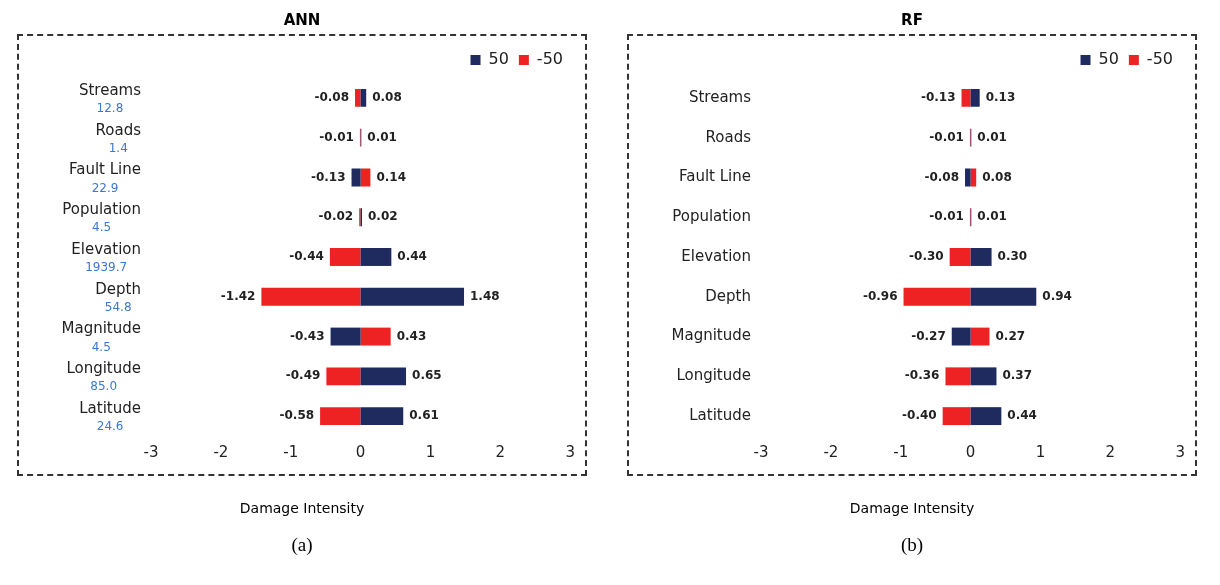 The height and width of the screenshot is (585, 1220). I want to click on data-label: 0.37, so click(1017, 375).